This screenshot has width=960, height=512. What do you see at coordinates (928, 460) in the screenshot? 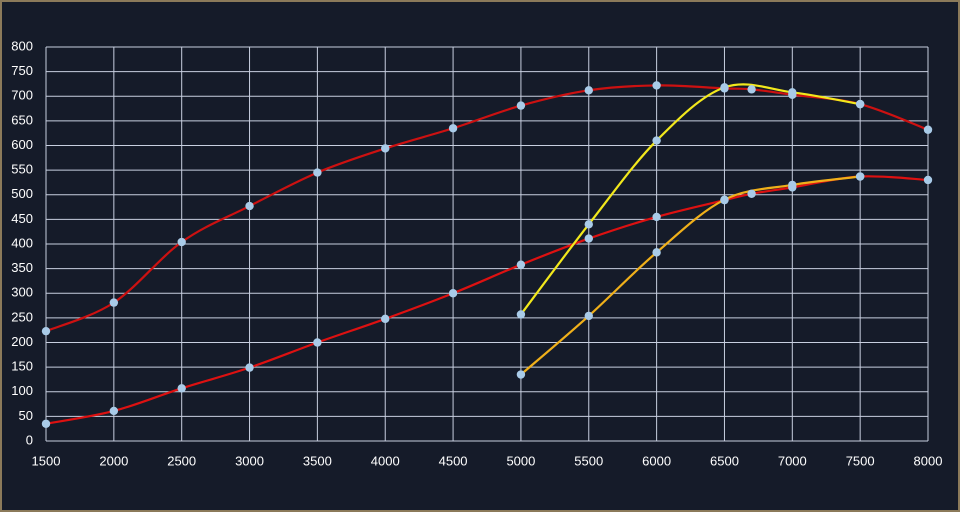
I see `x-tick-label: 8000` at bounding box center [928, 460].